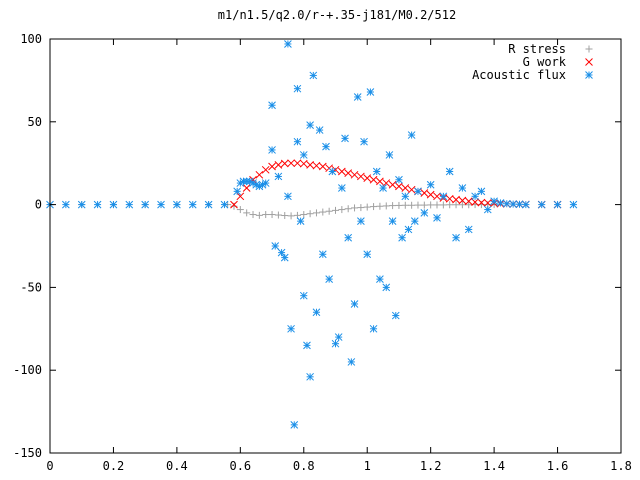 The width and height of the screenshot is (640, 480). I want to click on y-tick-label: -150, so click(27, 453).